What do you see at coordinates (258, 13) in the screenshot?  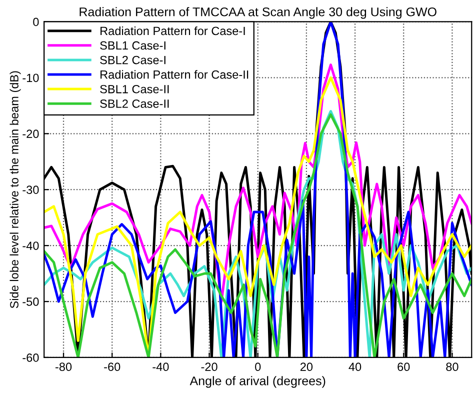 I see `chart-title: Radiation Pattern of TMCCAA at Scan Angle 30 deg Using GWO` at bounding box center [258, 13].